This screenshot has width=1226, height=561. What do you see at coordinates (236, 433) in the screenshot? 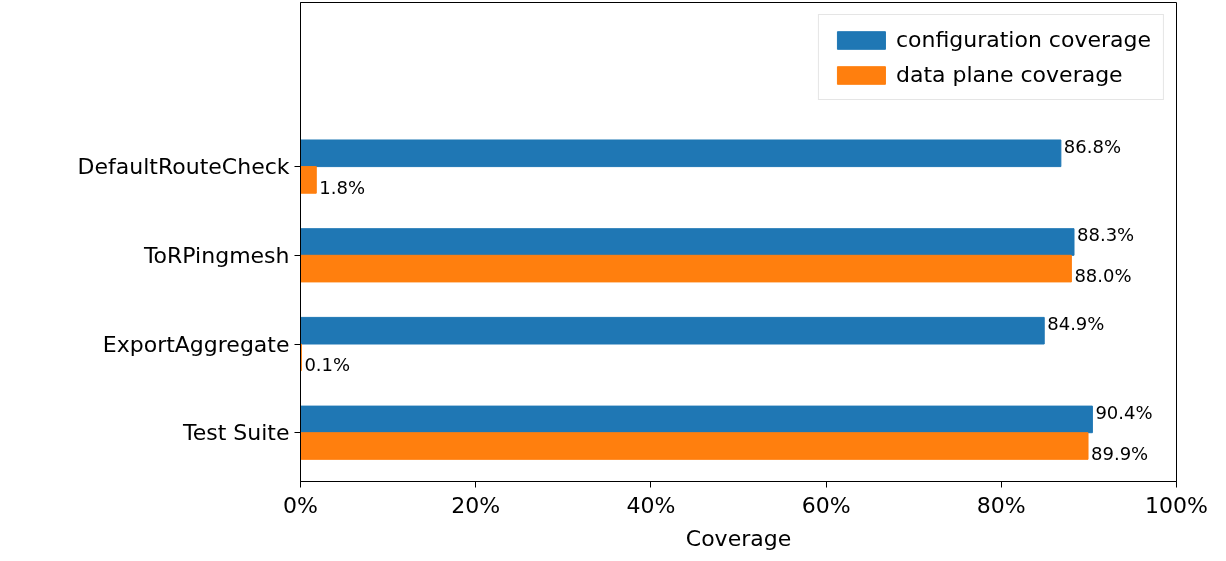
I see `y-tick-label: Test Suite` at bounding box center [236, 433].